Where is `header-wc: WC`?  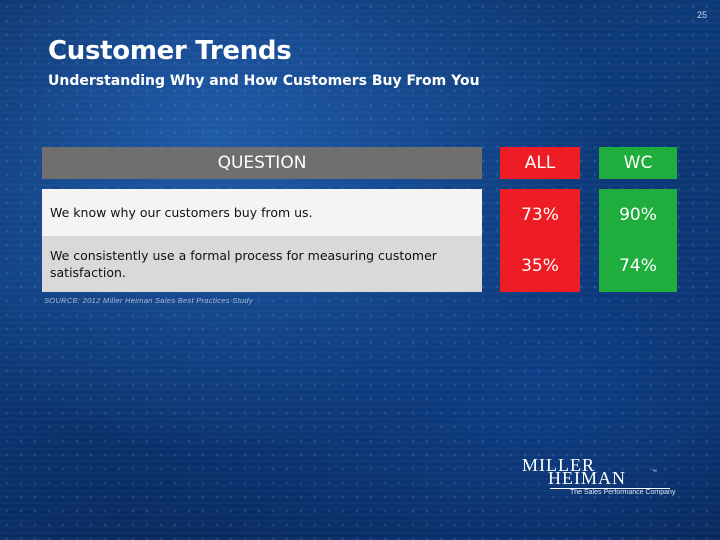 header-wc: WC is located at coordinates (638, 163).